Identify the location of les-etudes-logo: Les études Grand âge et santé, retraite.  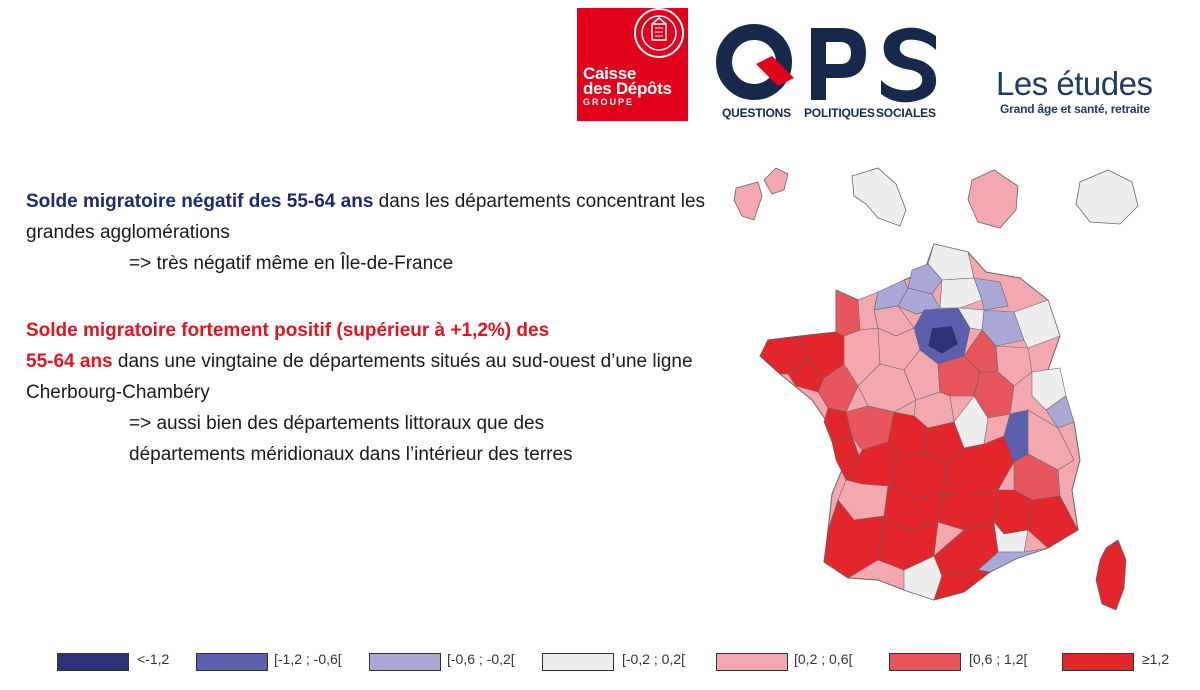
(1074, 91).